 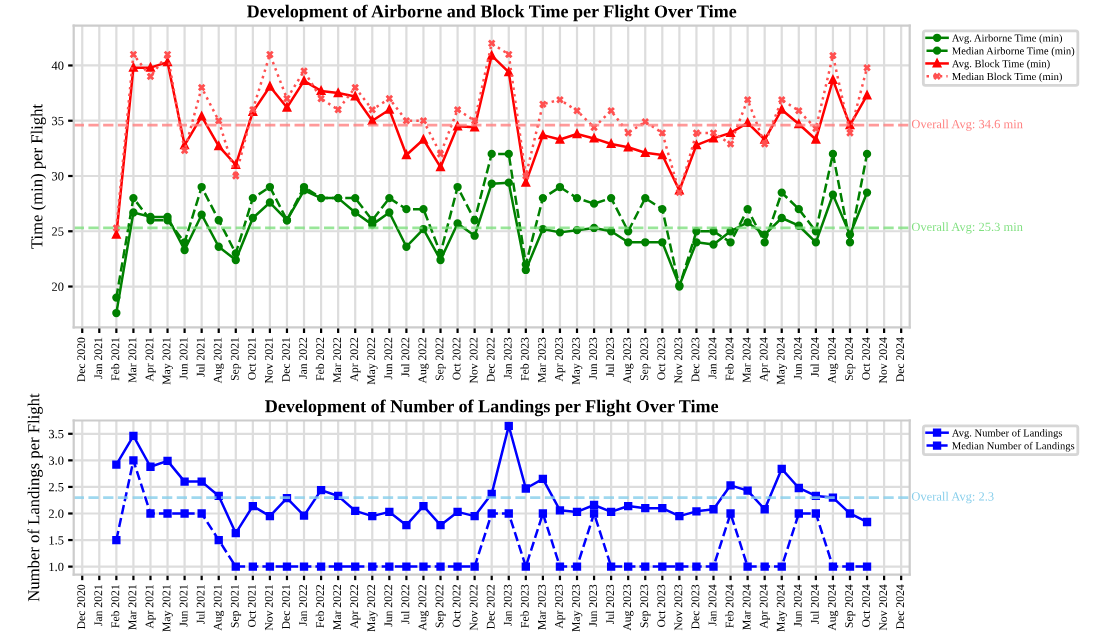 I want to click on y-axis-title: Number of Landings per Flight, so click(x=35, y=497).